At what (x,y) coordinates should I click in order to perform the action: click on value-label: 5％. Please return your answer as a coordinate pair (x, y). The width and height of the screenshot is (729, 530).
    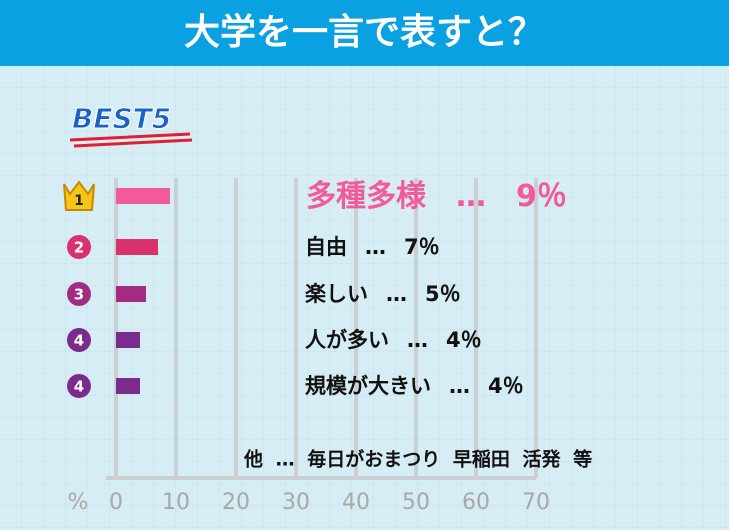
    Looking at the image, I should click on (443, 294).